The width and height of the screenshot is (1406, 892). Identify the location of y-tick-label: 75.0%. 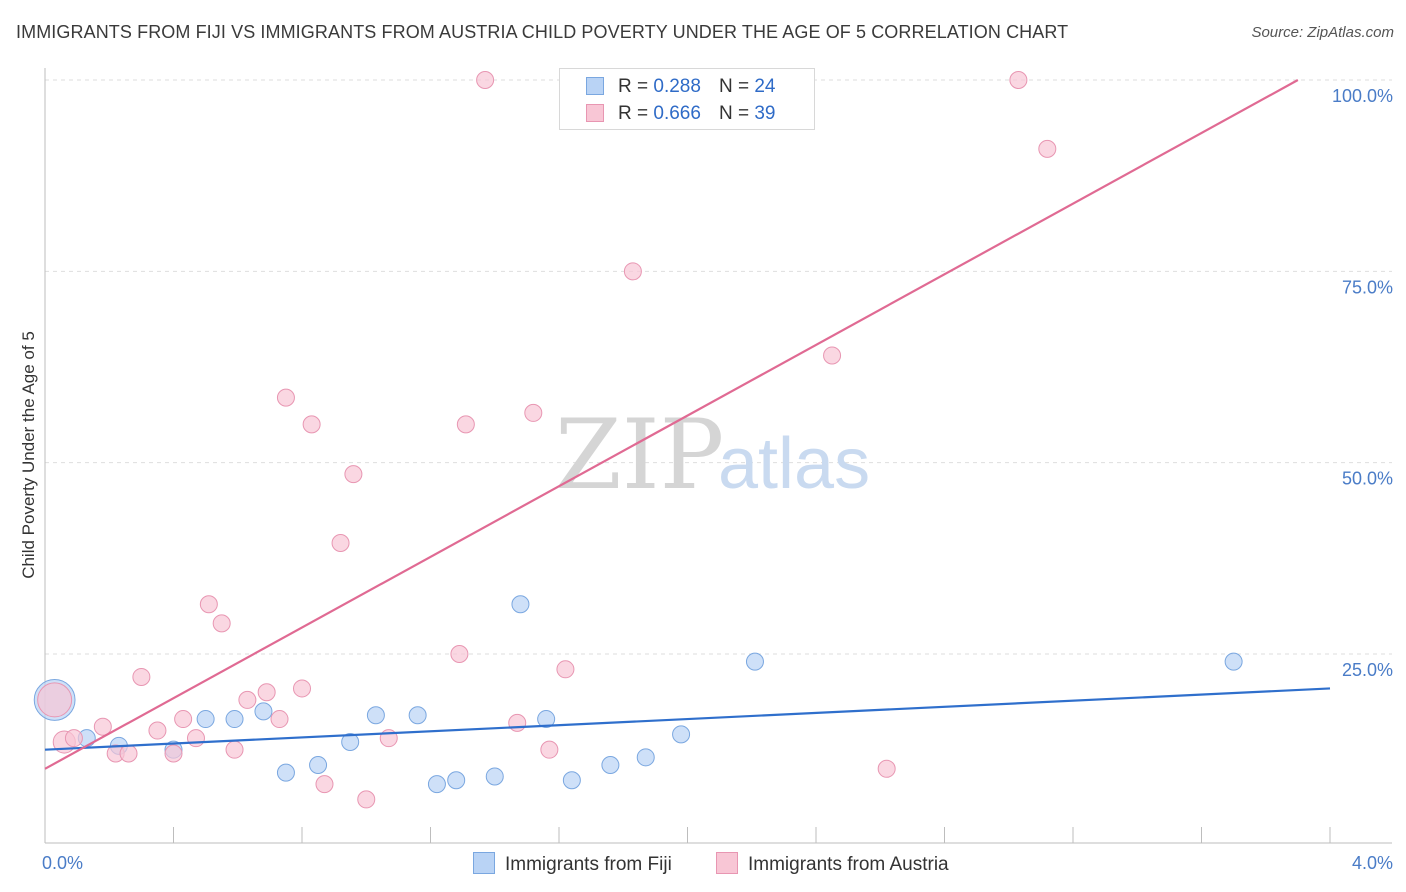
(1367, 287).